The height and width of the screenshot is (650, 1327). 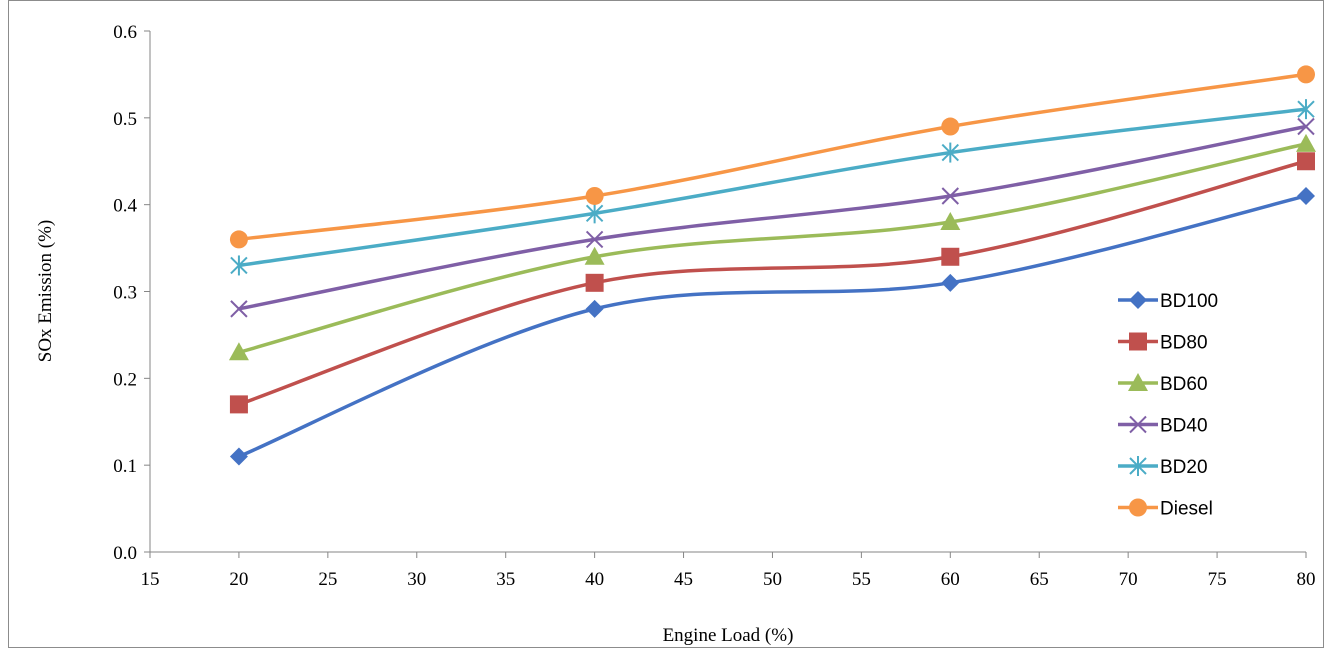 I want to click on x-tick-label: 20, so click(x=238, y=579).